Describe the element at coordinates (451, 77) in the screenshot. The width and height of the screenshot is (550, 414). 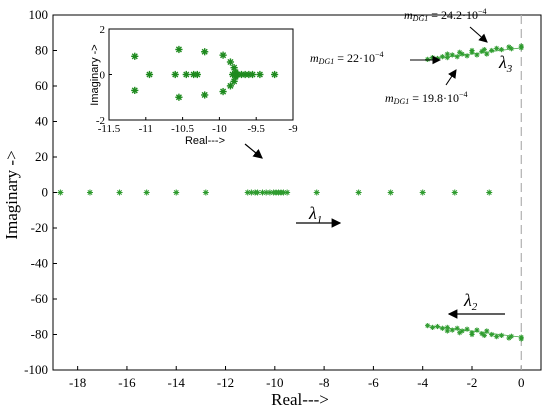
I see `mdg-low-arrow` at that location.